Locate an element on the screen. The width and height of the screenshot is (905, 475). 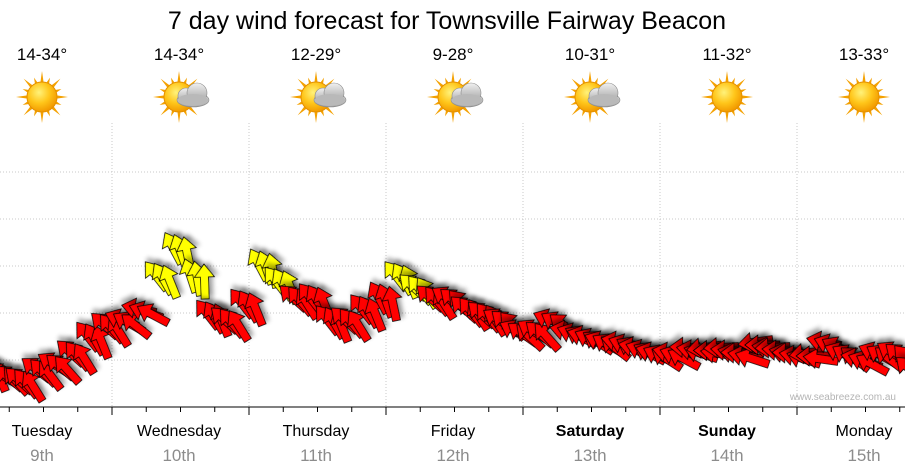
date-label: 13th is located at coordinates (589, 455).